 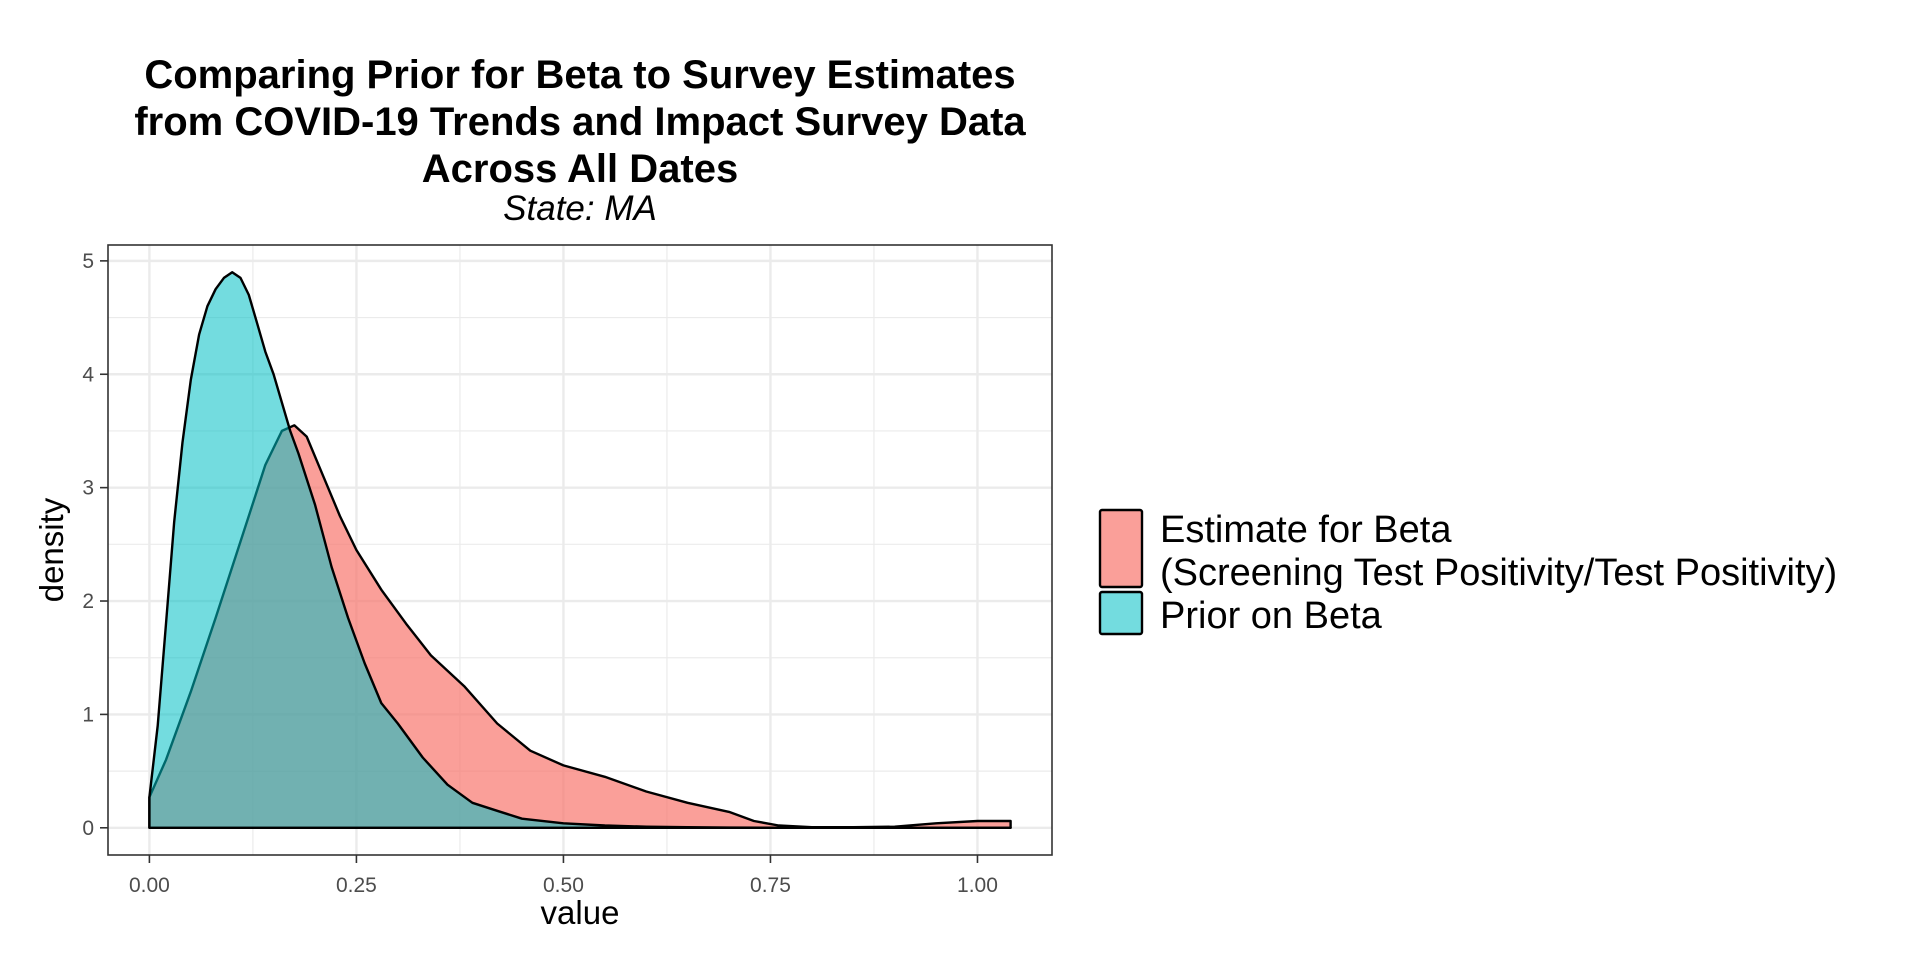 I want to click on y-tick-label: 1, so click(x=88, y=714).